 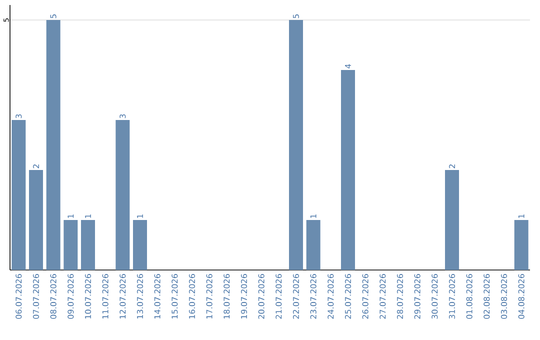 I want to click on x-tick-label: 18.07.2026, so click(x=227, y=296).